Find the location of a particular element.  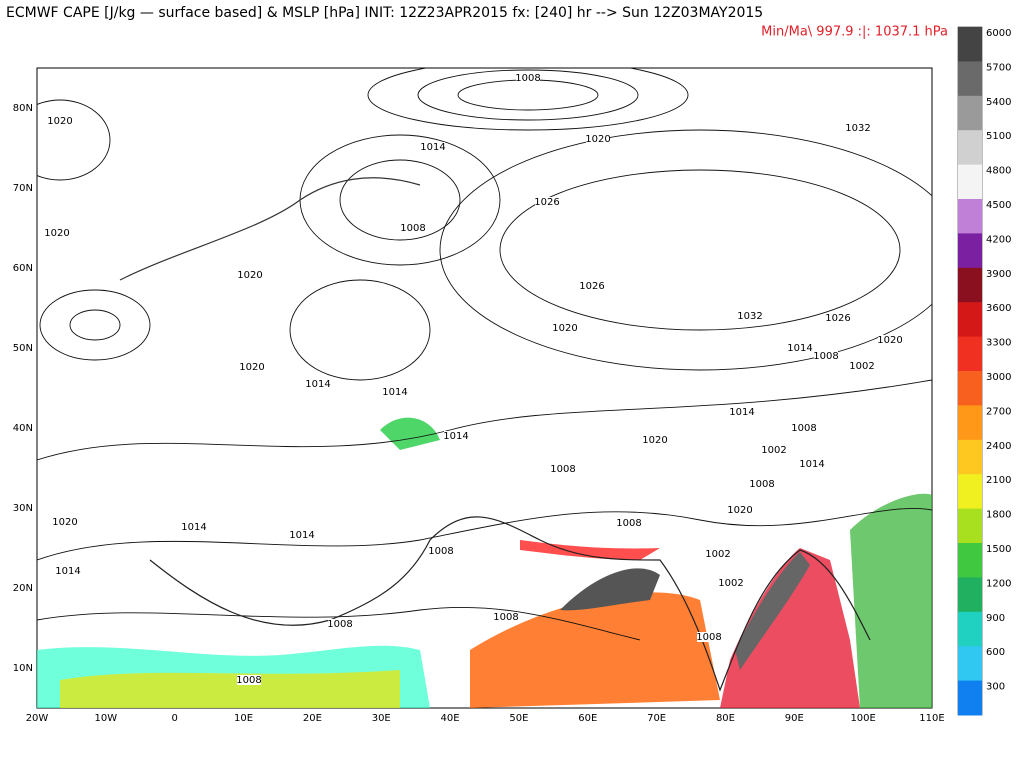

colorbar-tick-label: 5100 is located at coordinates (998, 136).